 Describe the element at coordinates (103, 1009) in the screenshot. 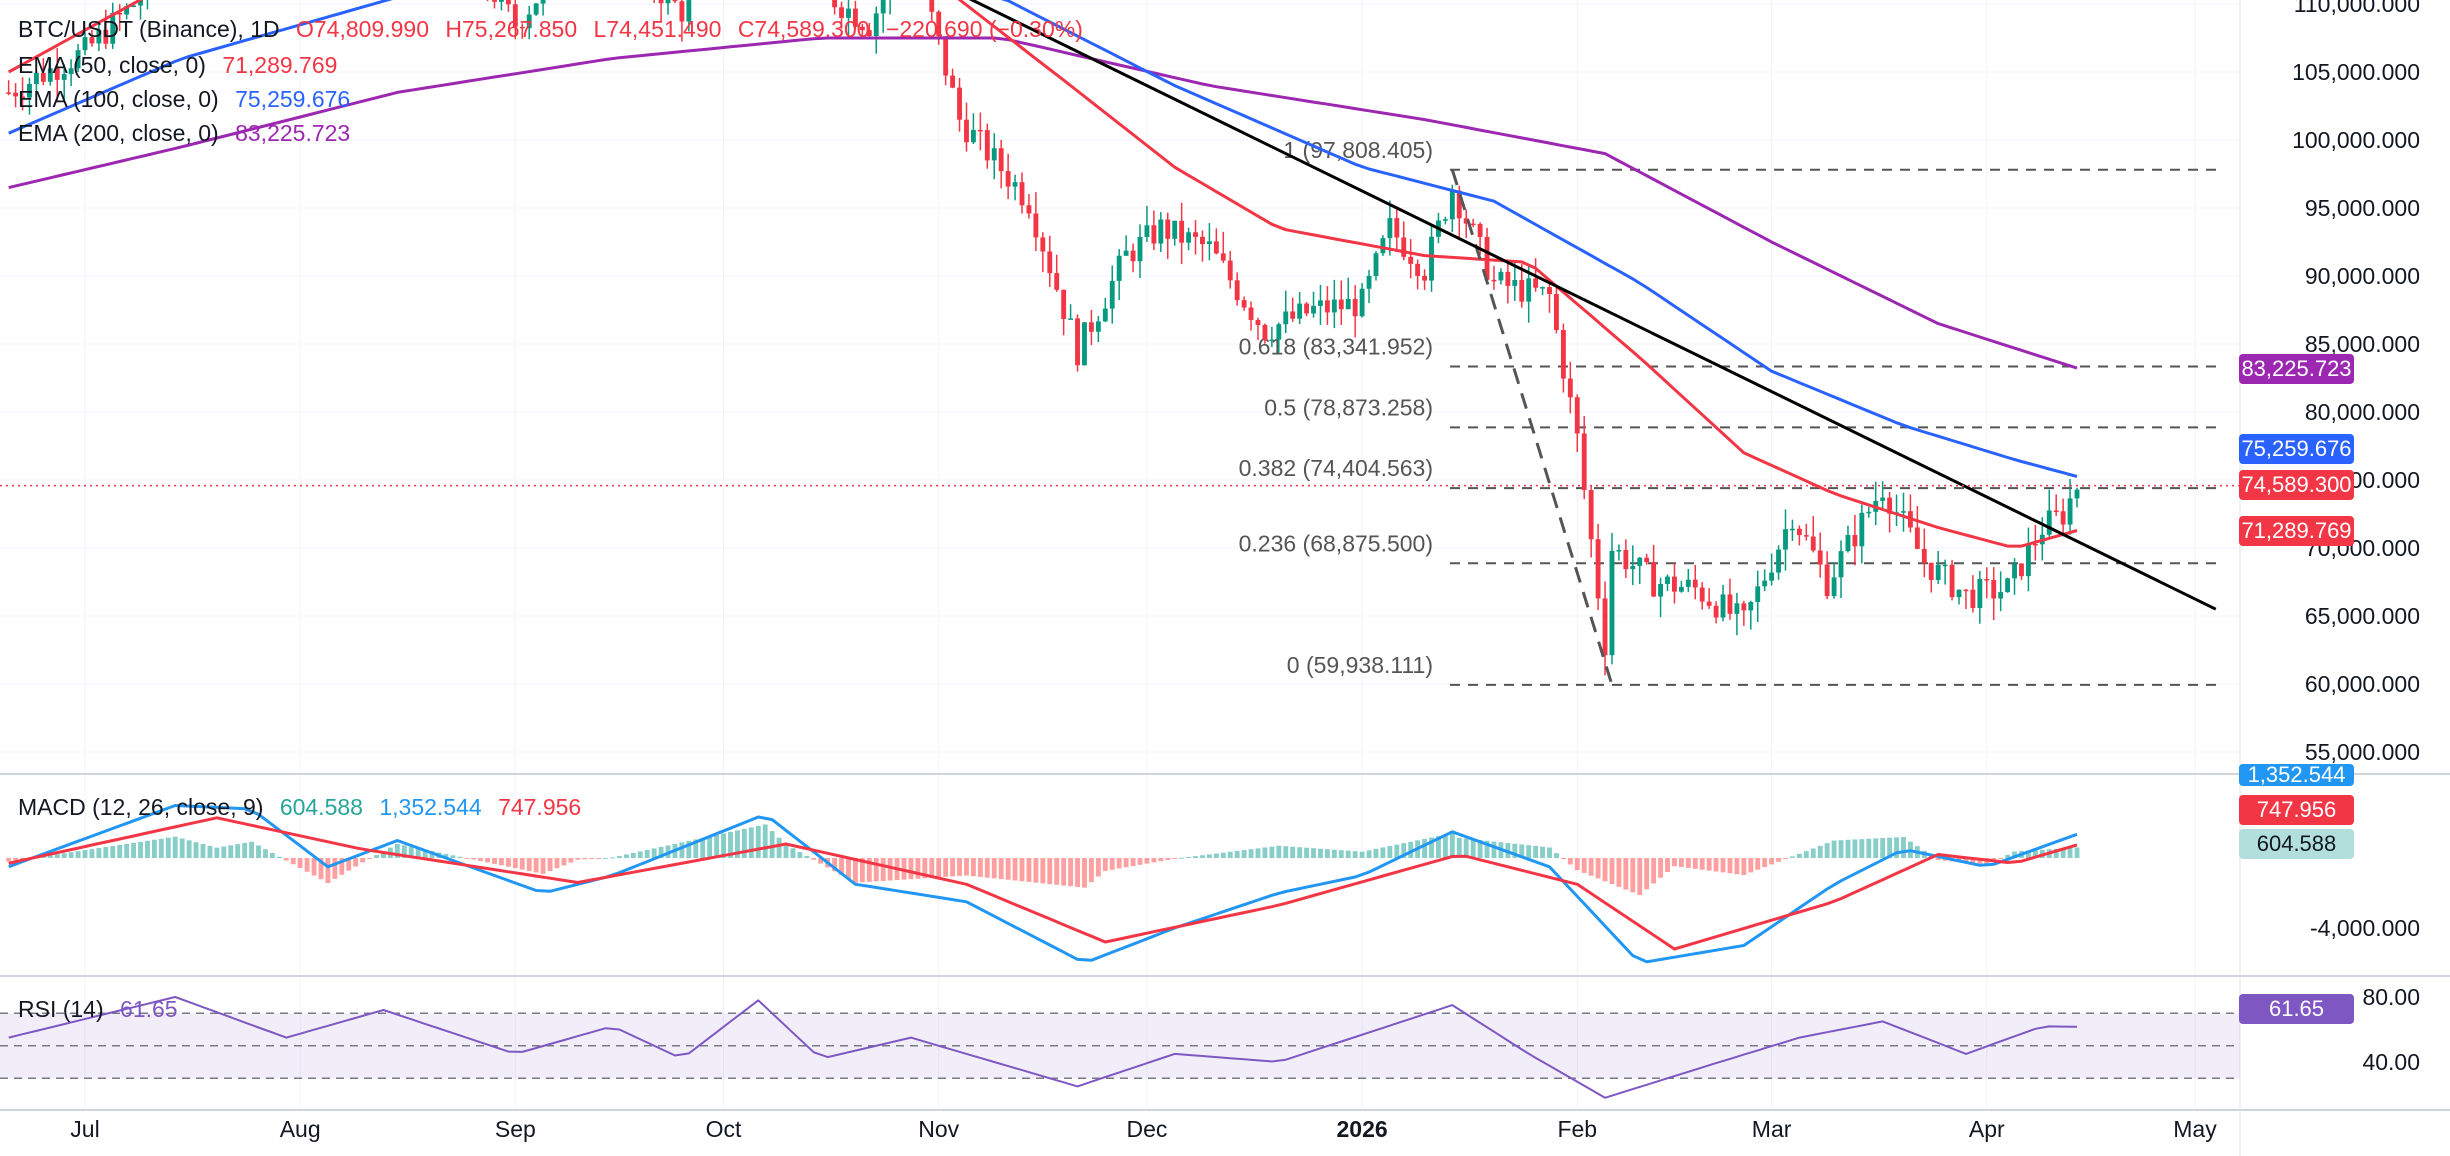

I see `rsi-legend: RSI (14) 61.65` at that location.